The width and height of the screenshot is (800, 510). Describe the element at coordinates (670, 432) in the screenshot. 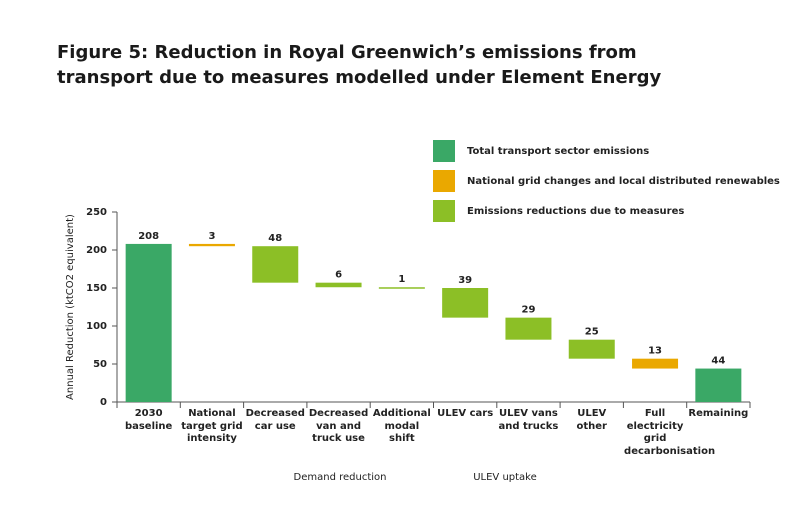

I see `x-tick-label: Full electricity grid decarbonisation` at that location.